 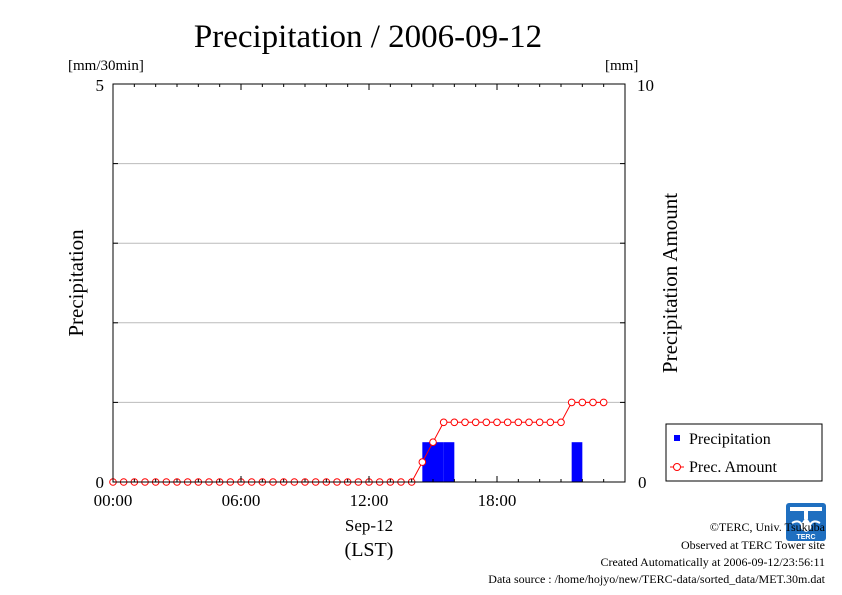 I want to click on right-tick-max: 10, so click(x=645, y=85).